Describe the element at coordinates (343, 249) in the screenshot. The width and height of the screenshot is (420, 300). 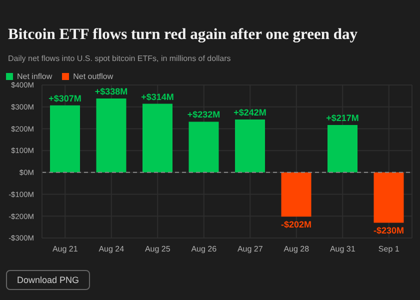
I see `x-tick-label: Aug 31` at that location.